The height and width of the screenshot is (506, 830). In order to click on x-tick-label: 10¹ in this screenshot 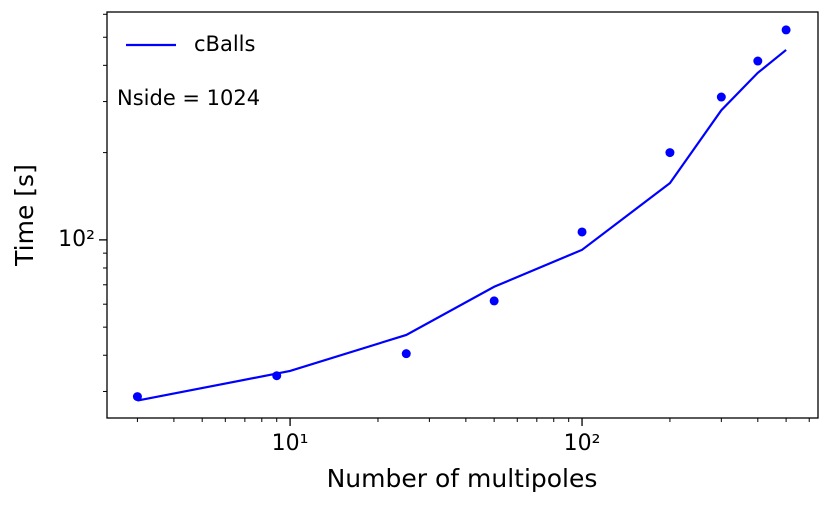, I will do `click(290, 443)`.